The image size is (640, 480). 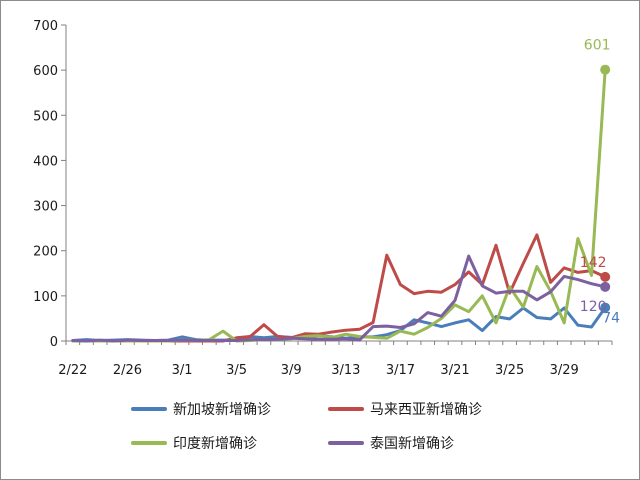 What do you see at coordinates (50, 184) in the screenshot?
I see `y-axis: 0 100 200 300 400 500 600 700` at bounding box center [50, 184].